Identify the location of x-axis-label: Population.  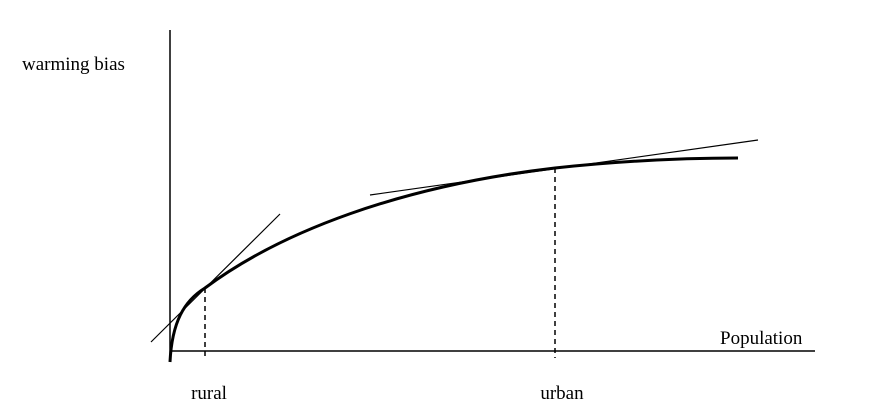
(761, 338).